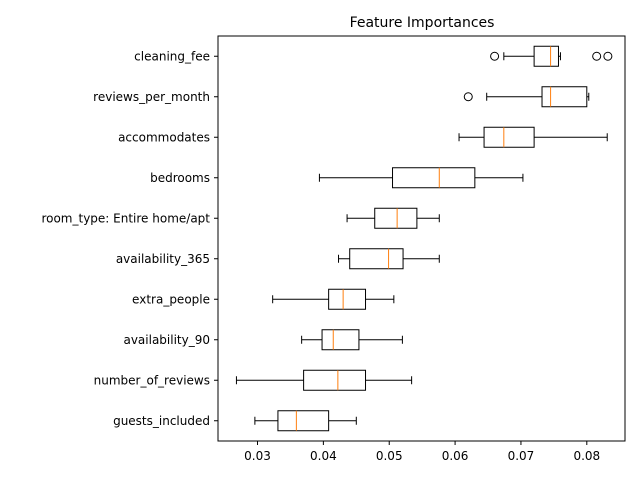 This screenshot has height=480, width=640. Describe the element at coordinates (172, 56) in the screenshot. I see `y-tick-label: cleaning_fee` at that location.